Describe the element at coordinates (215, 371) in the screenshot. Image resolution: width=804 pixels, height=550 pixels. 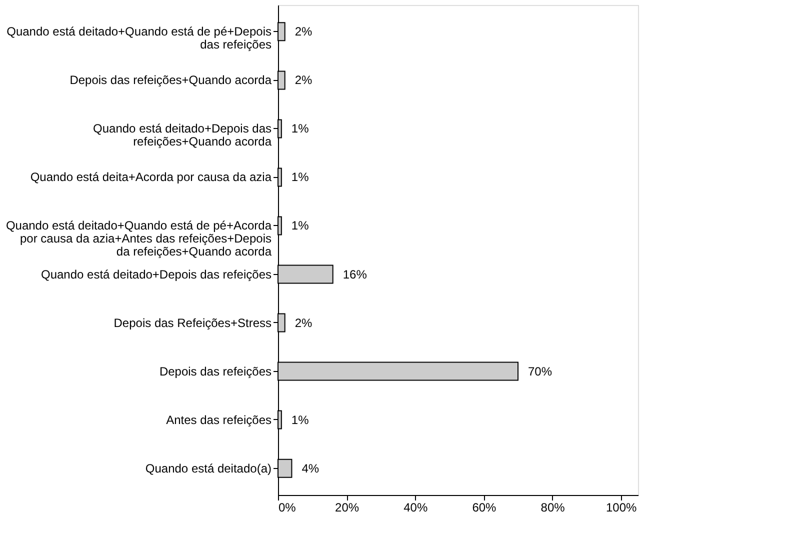
I see `y-tick-label: Depois das refeições` at that location.